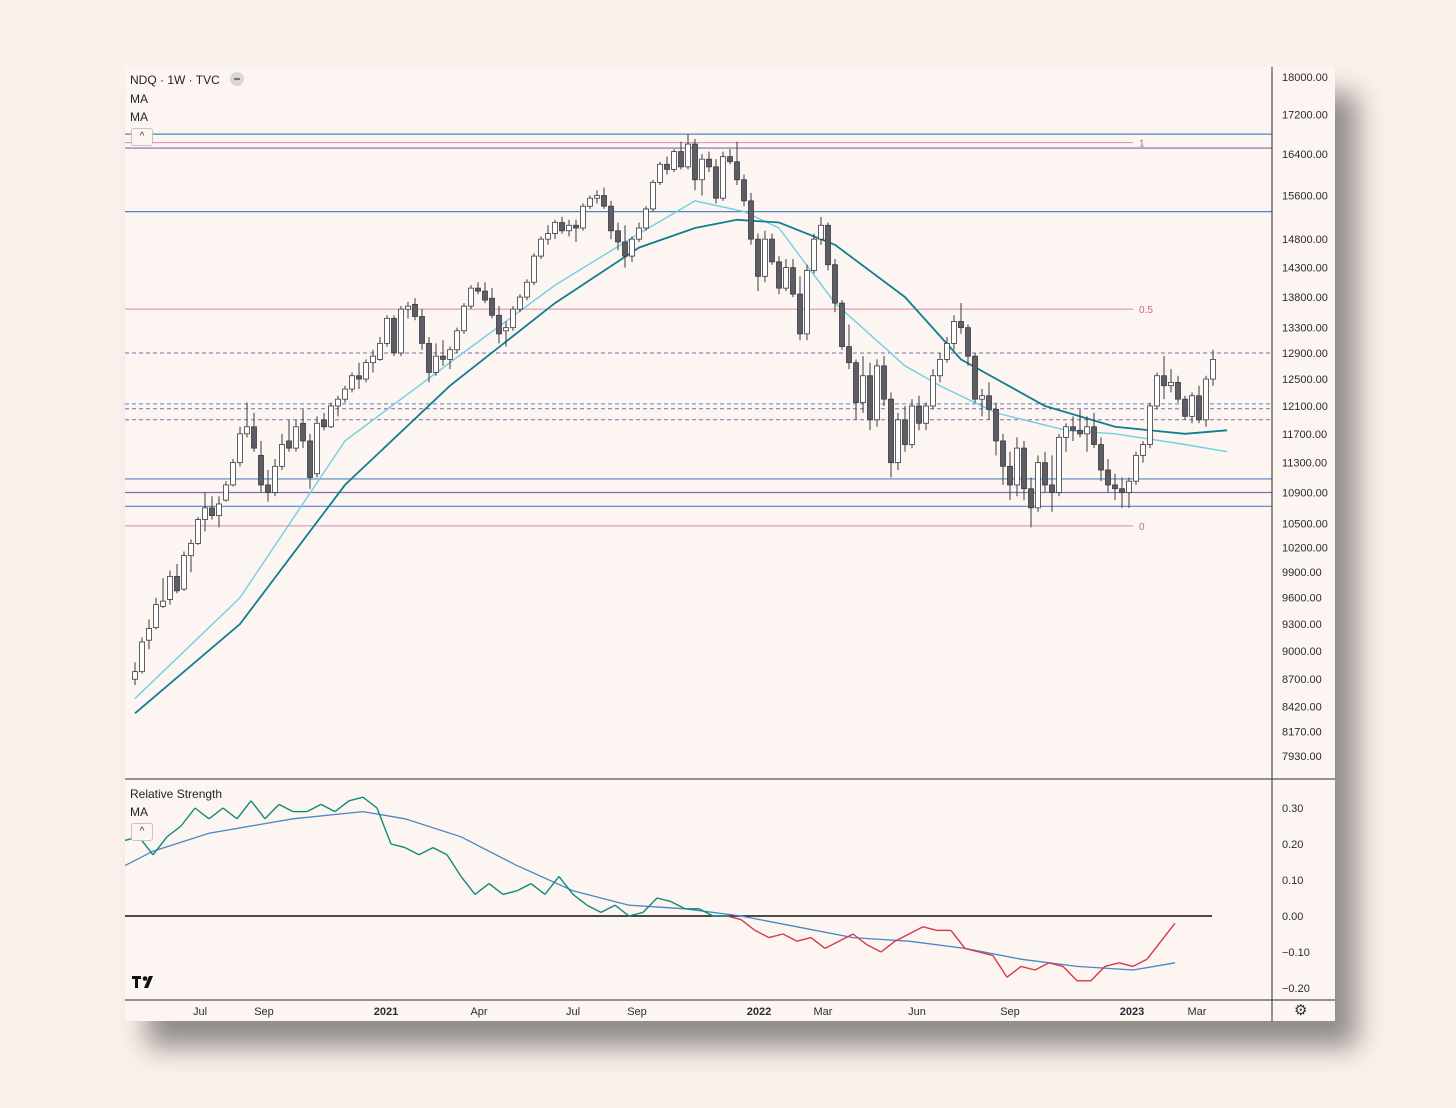 The height and width of the screenshot is (1108, 1456). I want to click on ma-legend-2: MA, so click(139, 117).